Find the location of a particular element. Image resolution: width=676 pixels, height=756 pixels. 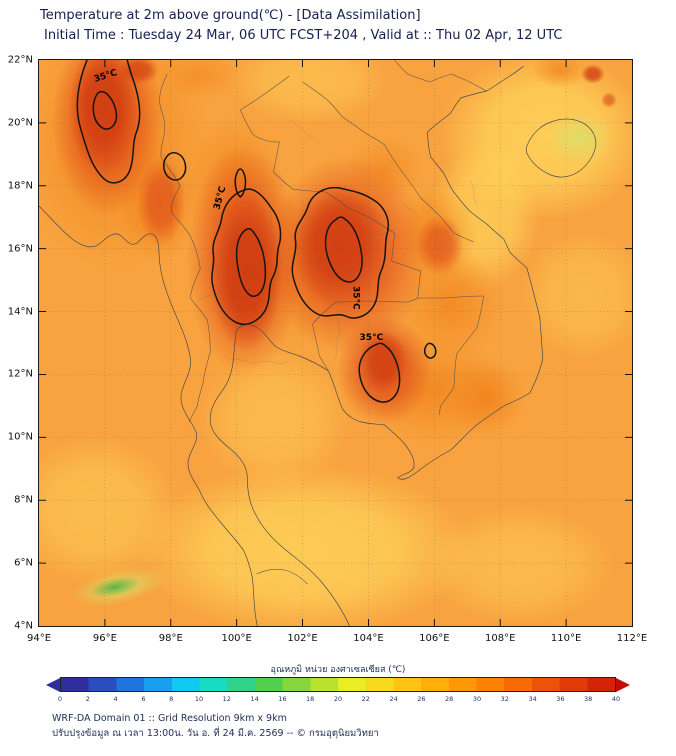

y-tick-label: 8°N is located at coordinates (23, 500).